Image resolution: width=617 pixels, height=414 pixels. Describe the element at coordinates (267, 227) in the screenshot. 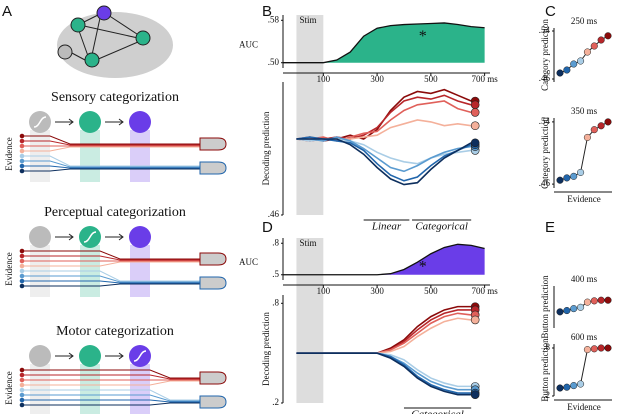

I see `panel-letter: D` at that location.